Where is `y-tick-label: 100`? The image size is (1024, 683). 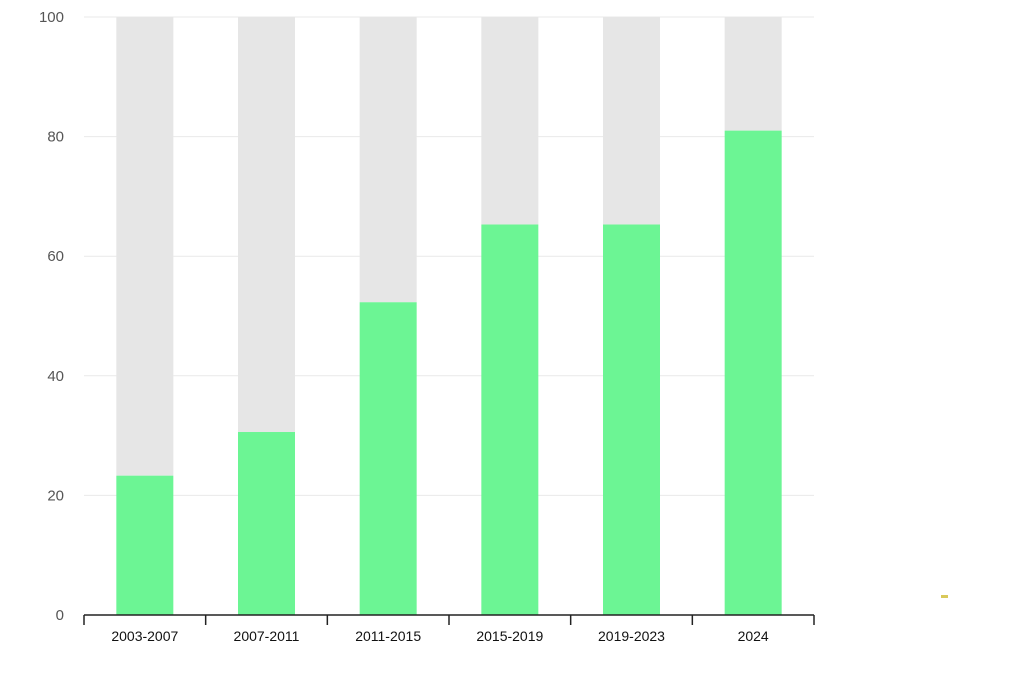 y-tick-label: 100 is located at coordinates (51, 17).